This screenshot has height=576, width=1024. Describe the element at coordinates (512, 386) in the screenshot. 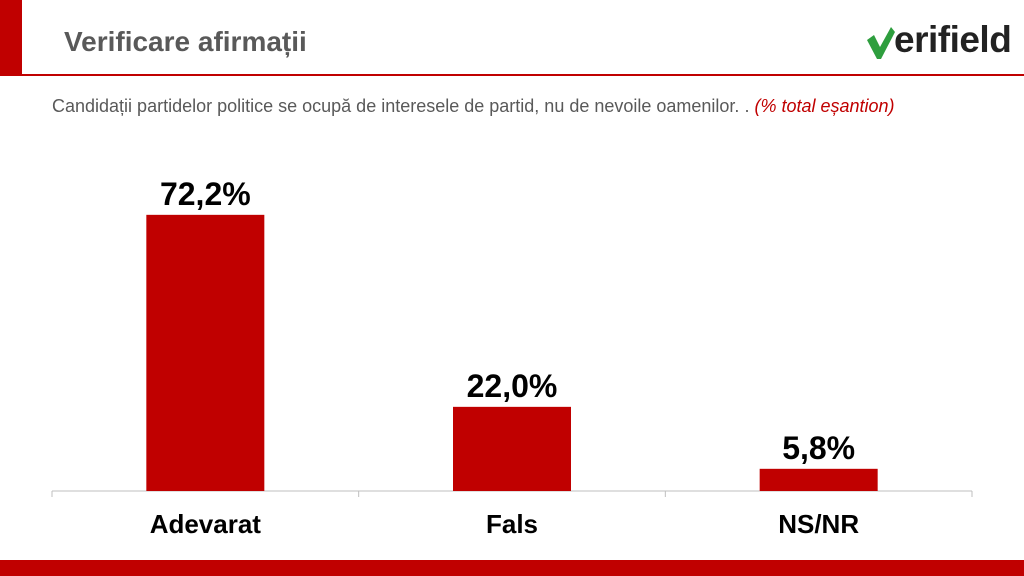

I see `data-label-1: 22,0%` at that location.